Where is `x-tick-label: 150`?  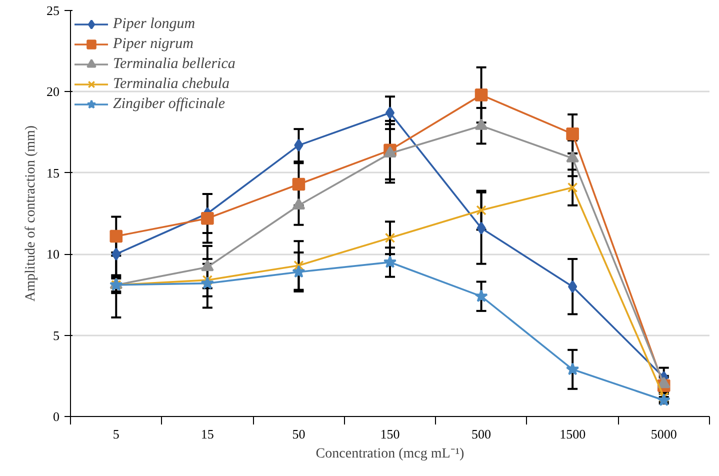
x-tick-label: 150 is located at coordinates (390, 434).